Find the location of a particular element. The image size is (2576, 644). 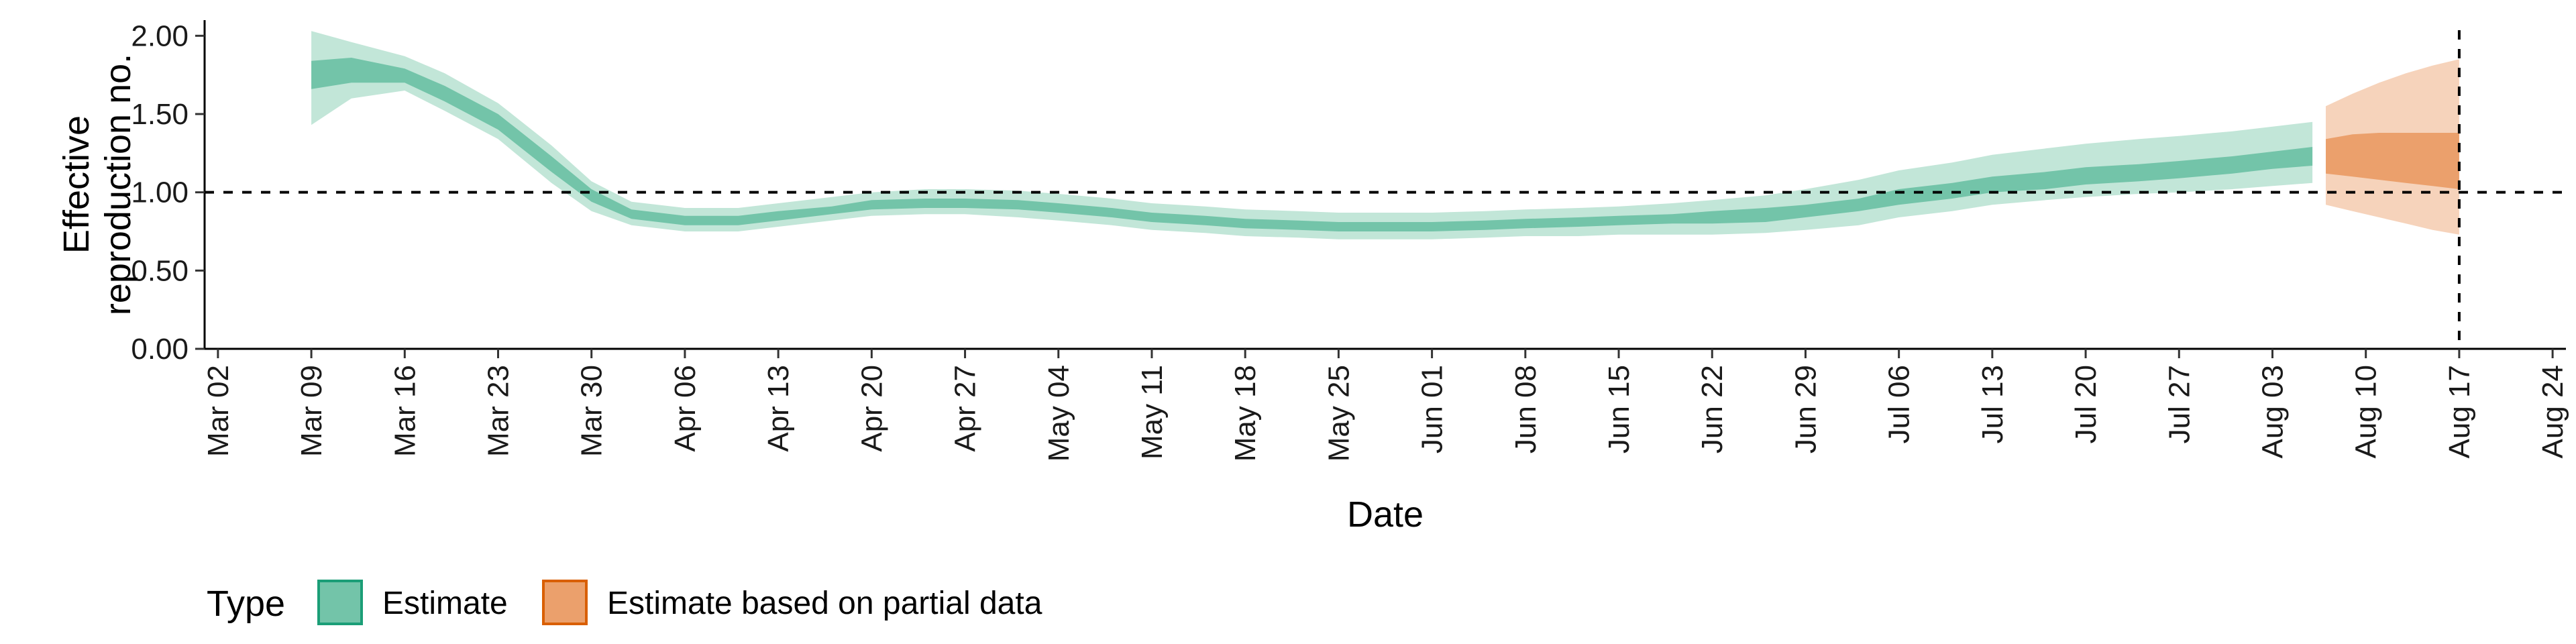

x-tick-label: Jul 13 is located at coordinates (1992, 404).